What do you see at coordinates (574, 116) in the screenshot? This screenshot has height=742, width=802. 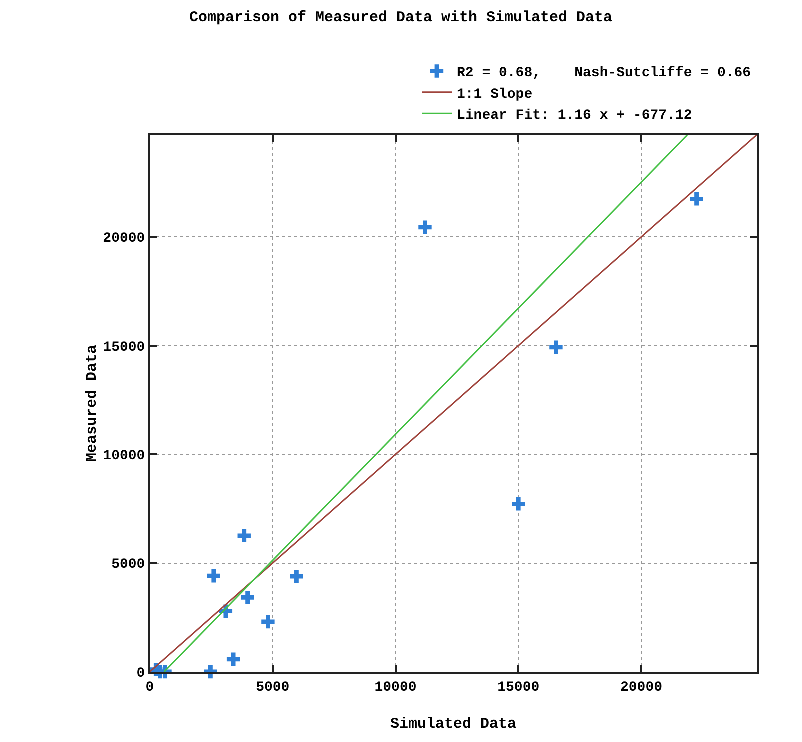 I see `legend-label: Linear Fit: 1.16 x + -677.12` at bounding box center [574, 116].